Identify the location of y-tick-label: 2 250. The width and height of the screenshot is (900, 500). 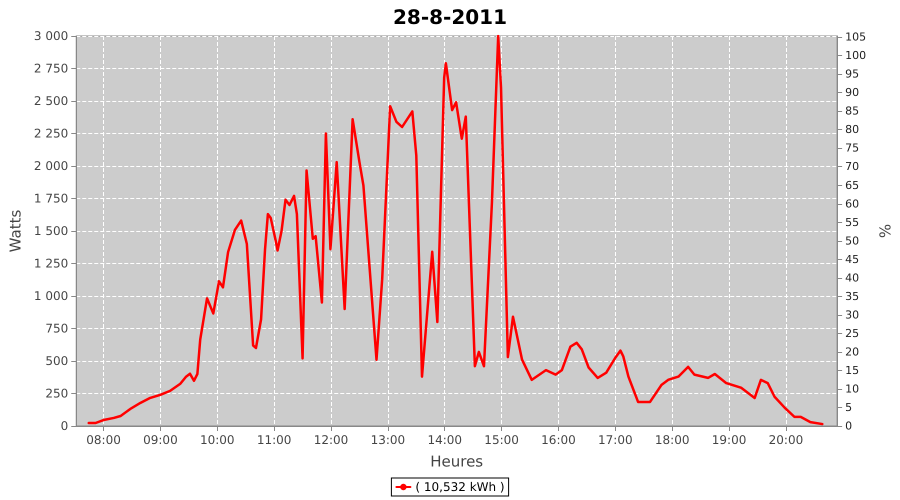
(51, 133).